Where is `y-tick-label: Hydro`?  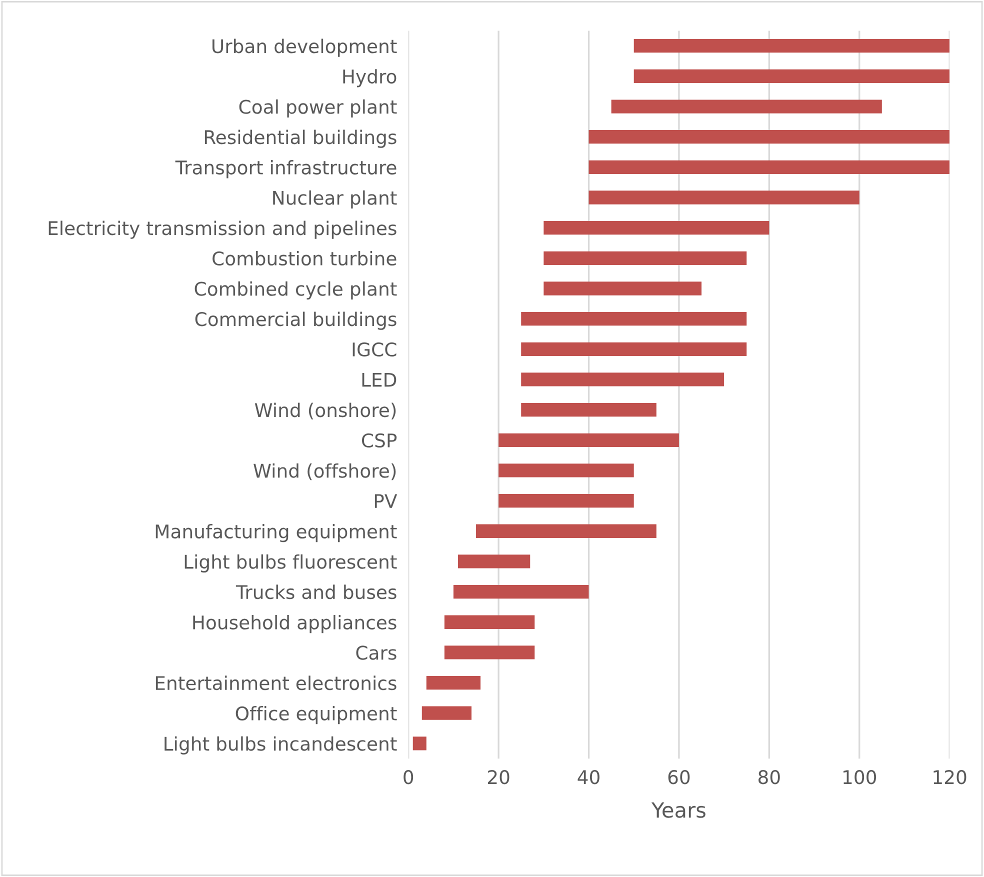 y-tick-label: Hydro is located at coordinates (369, 78).